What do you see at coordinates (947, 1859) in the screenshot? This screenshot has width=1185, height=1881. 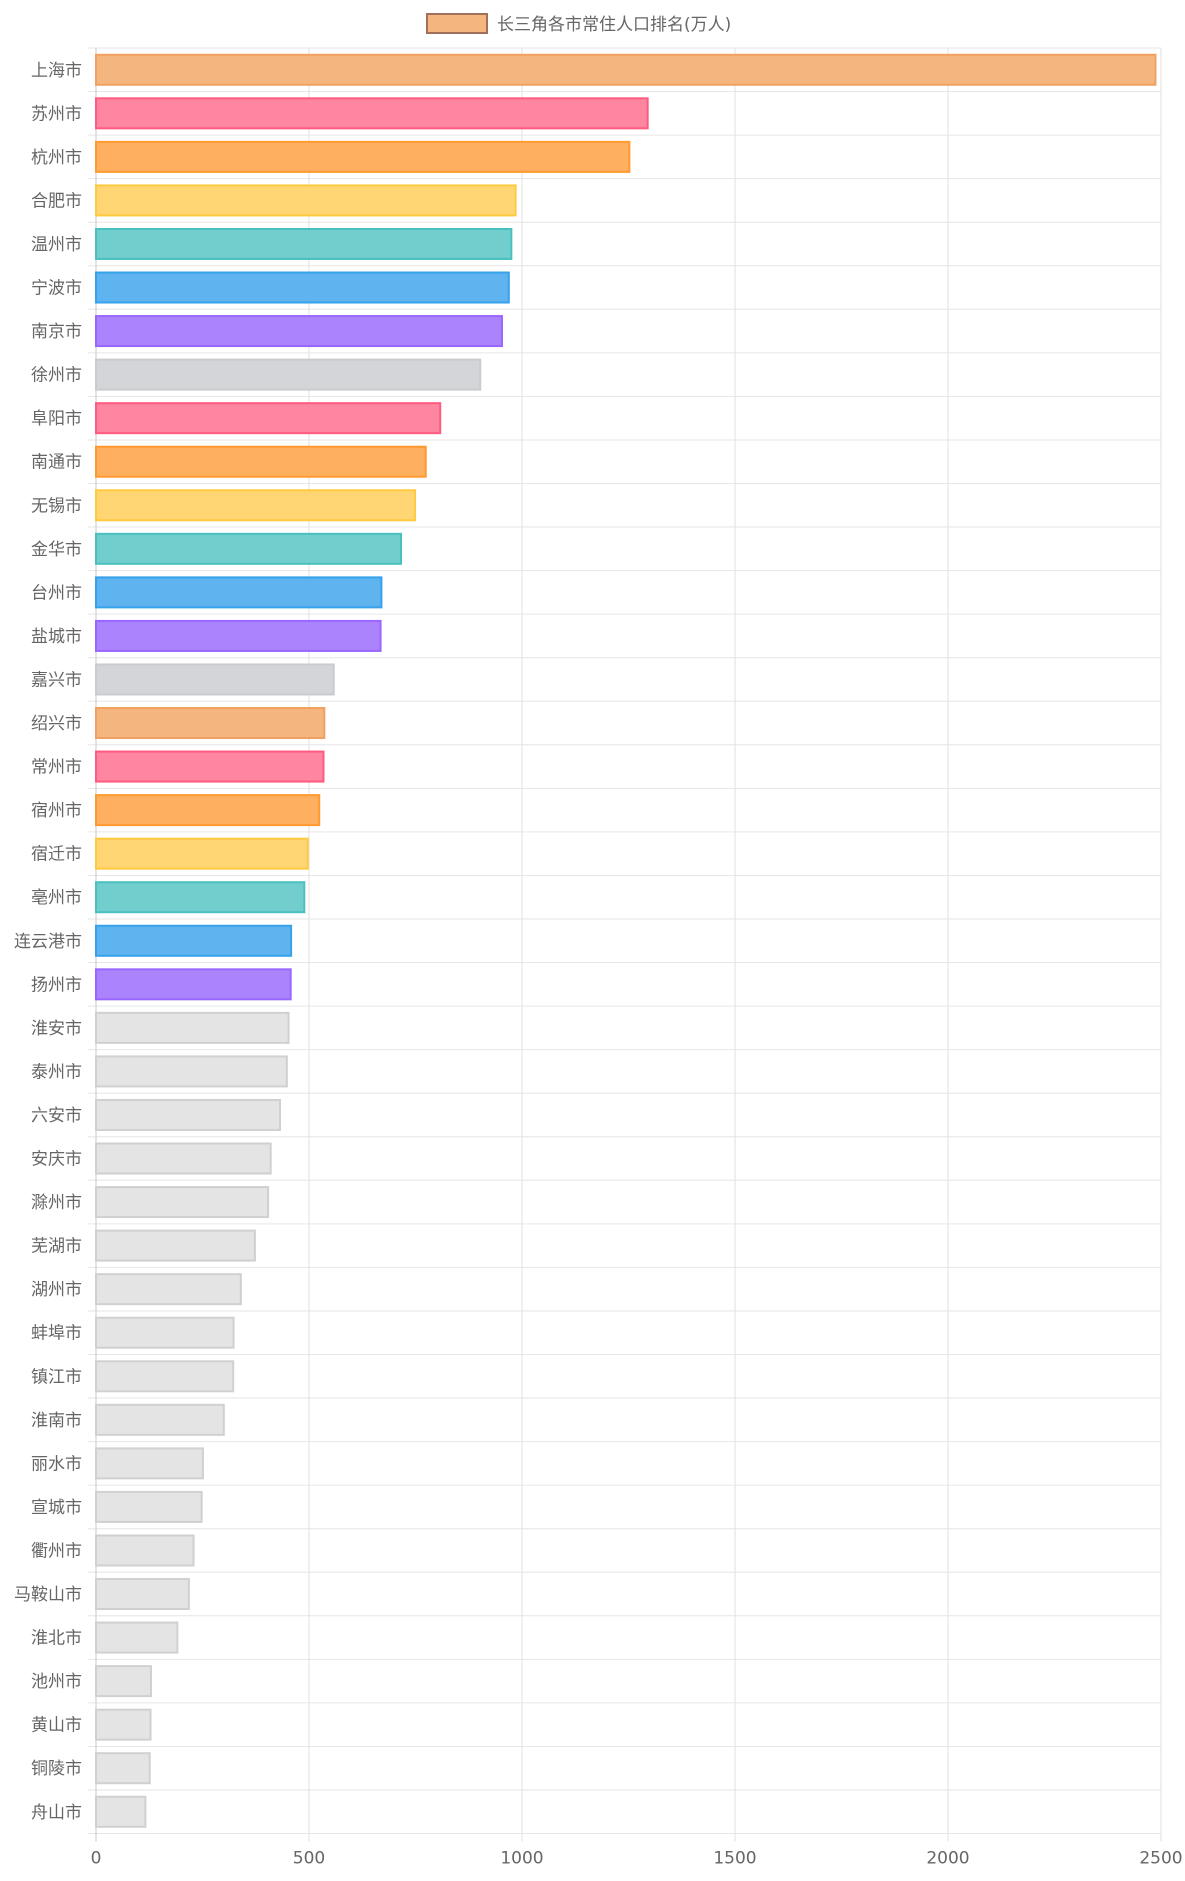 I see `x-tick-label: 2000` at bounding box center [947, 1859].